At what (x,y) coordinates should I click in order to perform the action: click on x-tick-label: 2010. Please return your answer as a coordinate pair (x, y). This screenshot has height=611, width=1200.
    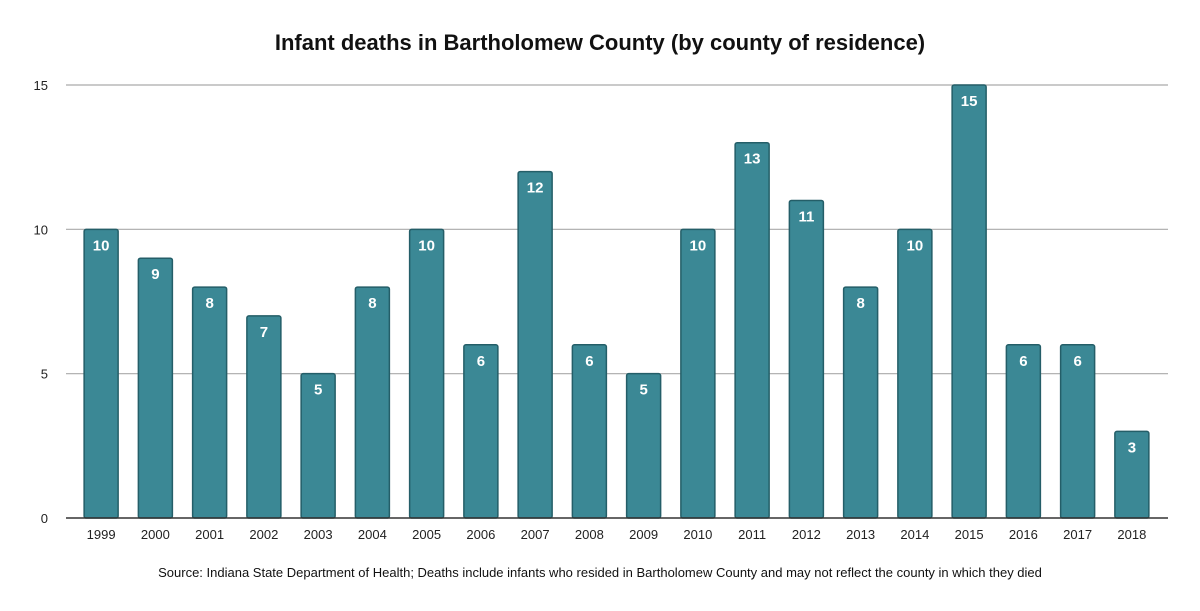
    Looking at the image, I should click on (697, 534).